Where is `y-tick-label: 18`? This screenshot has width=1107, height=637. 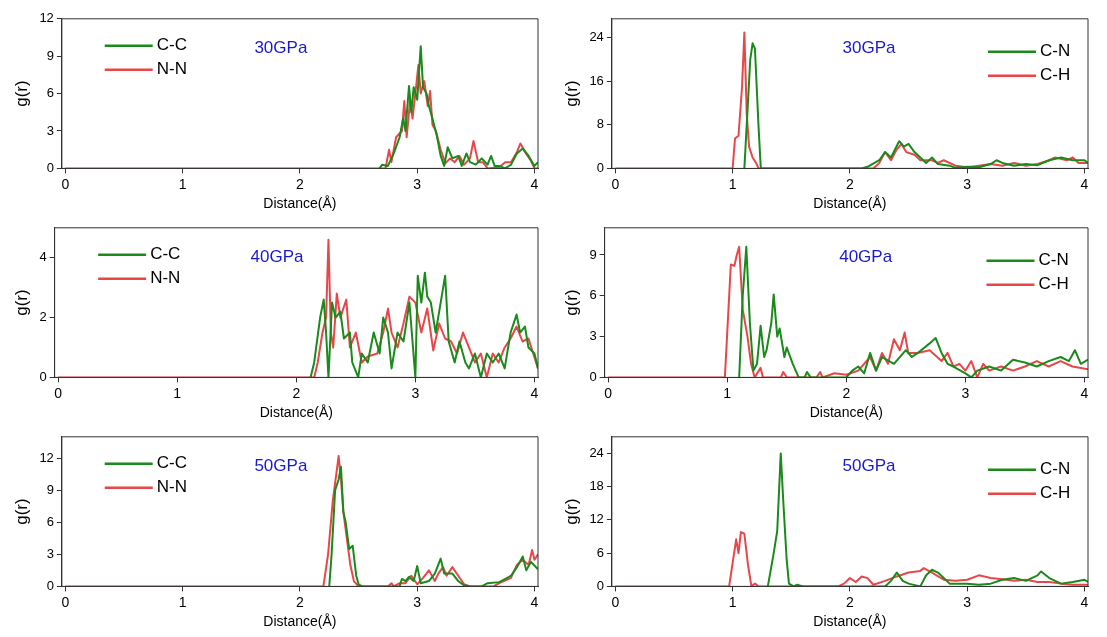 y-tick-label: 18 is located at coordinates (596, 486).